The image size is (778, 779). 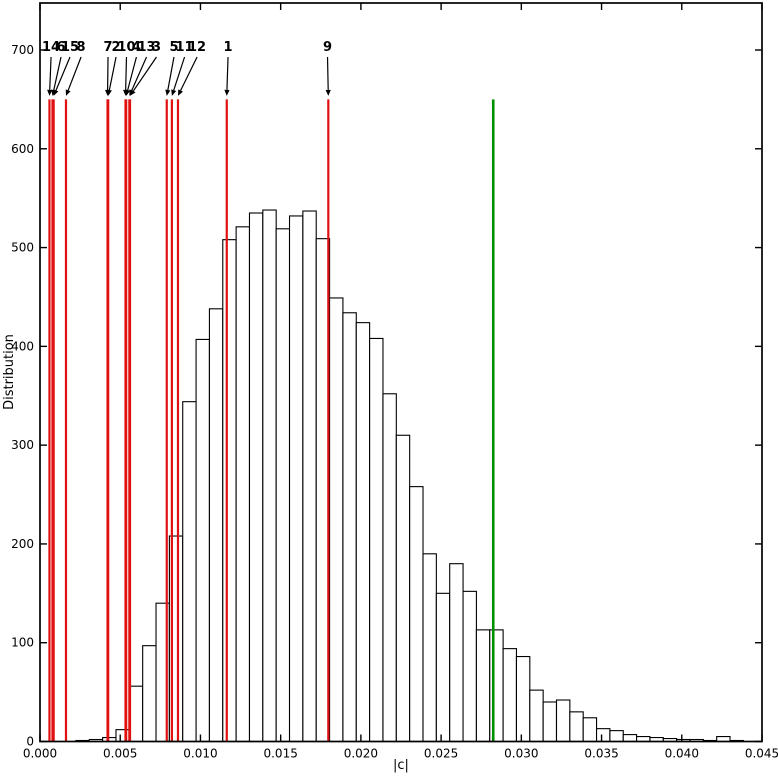 I want to click on annotation-arrow-4-shaft, so click(x=132, y=73).